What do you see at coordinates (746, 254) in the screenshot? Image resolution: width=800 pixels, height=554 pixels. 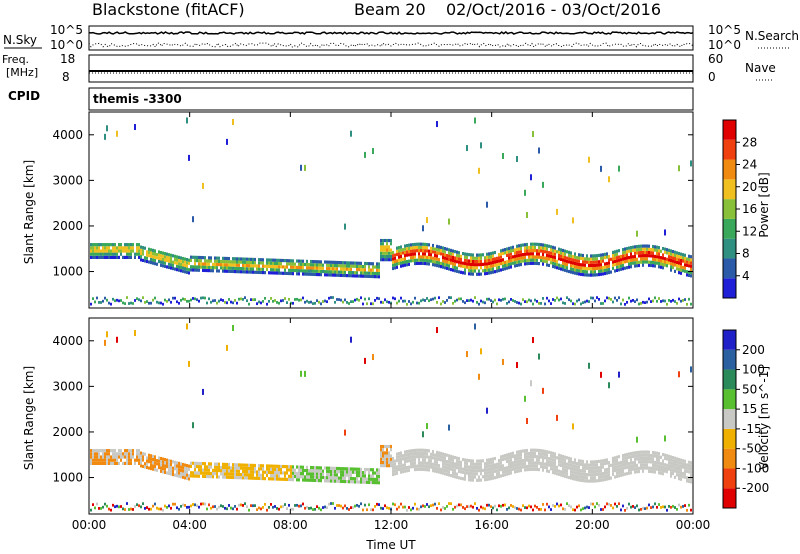 I see `colorbar-tick-label: 8` at bounding box center [746, 254].